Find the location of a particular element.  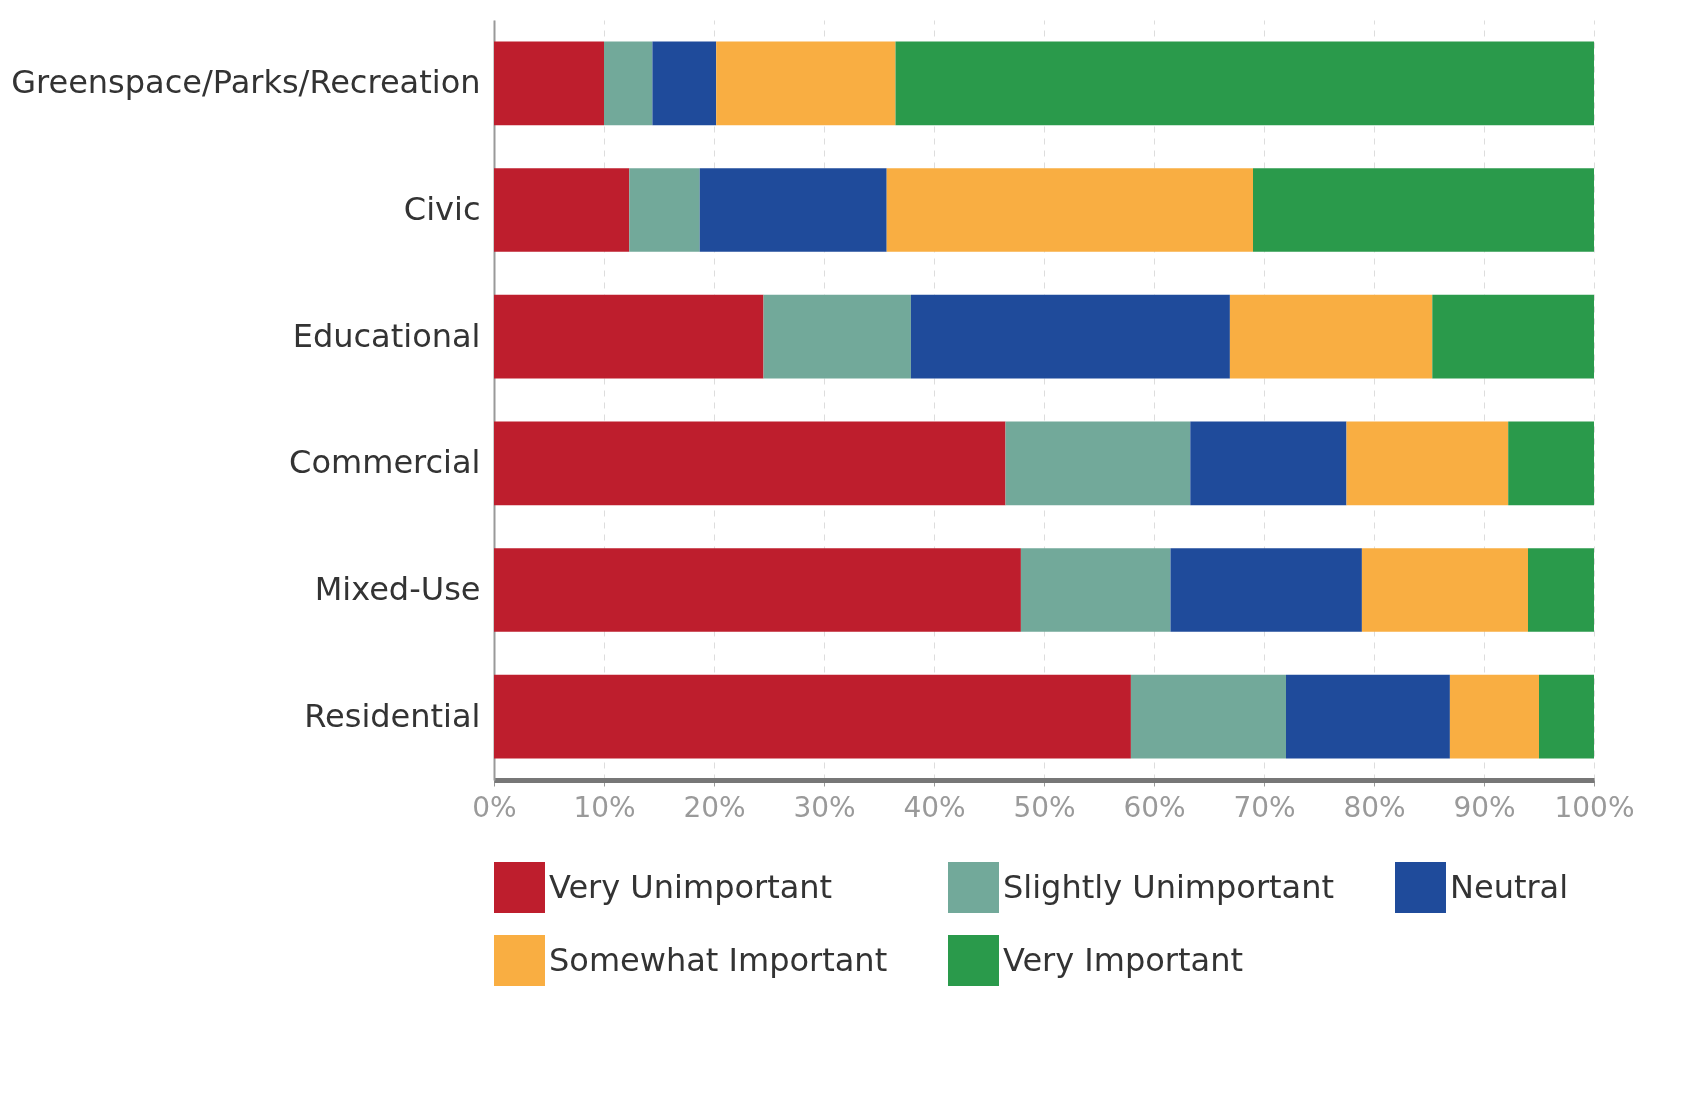

x-tick-label: 100% is located at coordinates (1594, 807).